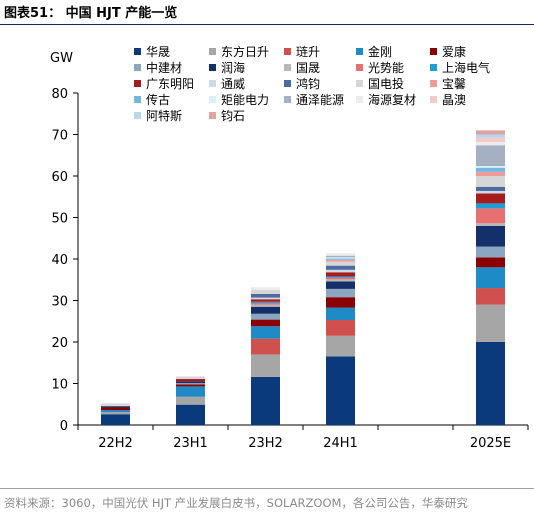 The height and width of the screenshot is (527, 534). What do you see at coordinates (466, 68) in the screenshot?
I see `legend-label: 上海电气` at bounding box center [466, 68].